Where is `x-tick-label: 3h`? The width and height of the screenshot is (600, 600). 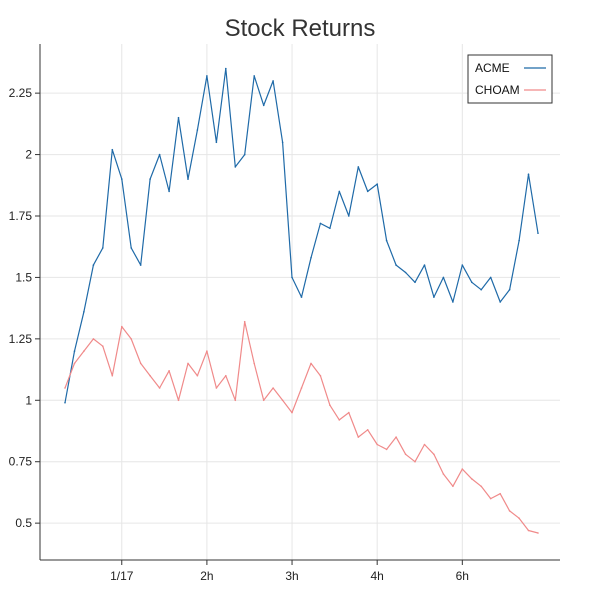 x-tick-label: 3h is located at coordinates (291, 576).